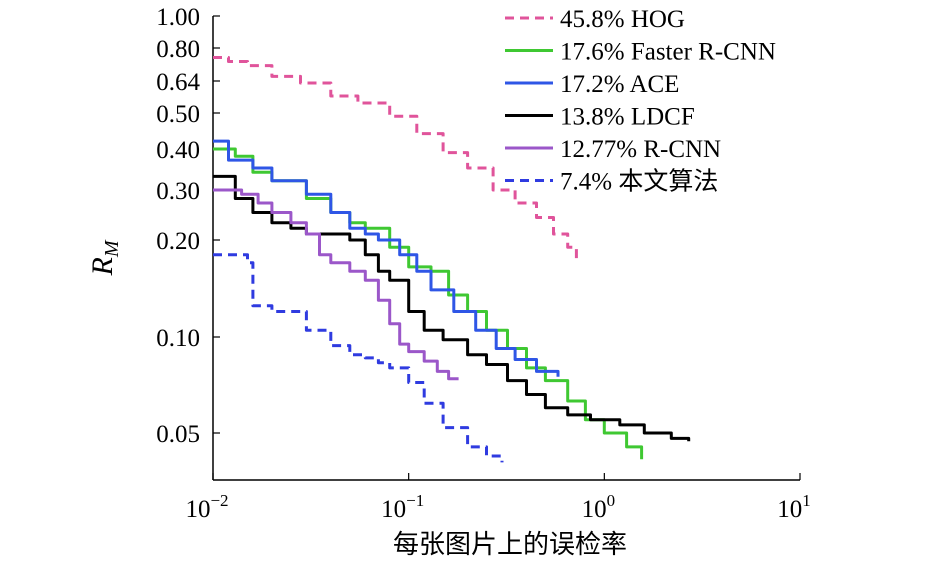 This screenshot has width=945, height=566. I want to click on y-tick-label: 0.80, so click(178, 49).